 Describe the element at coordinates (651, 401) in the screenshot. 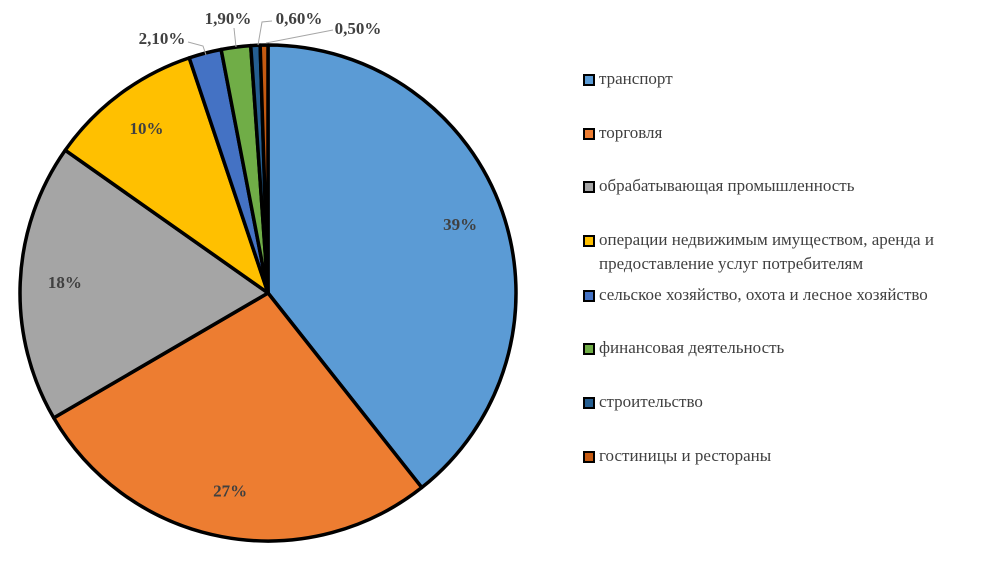

I see `legend-label-7: строительство` at that location.